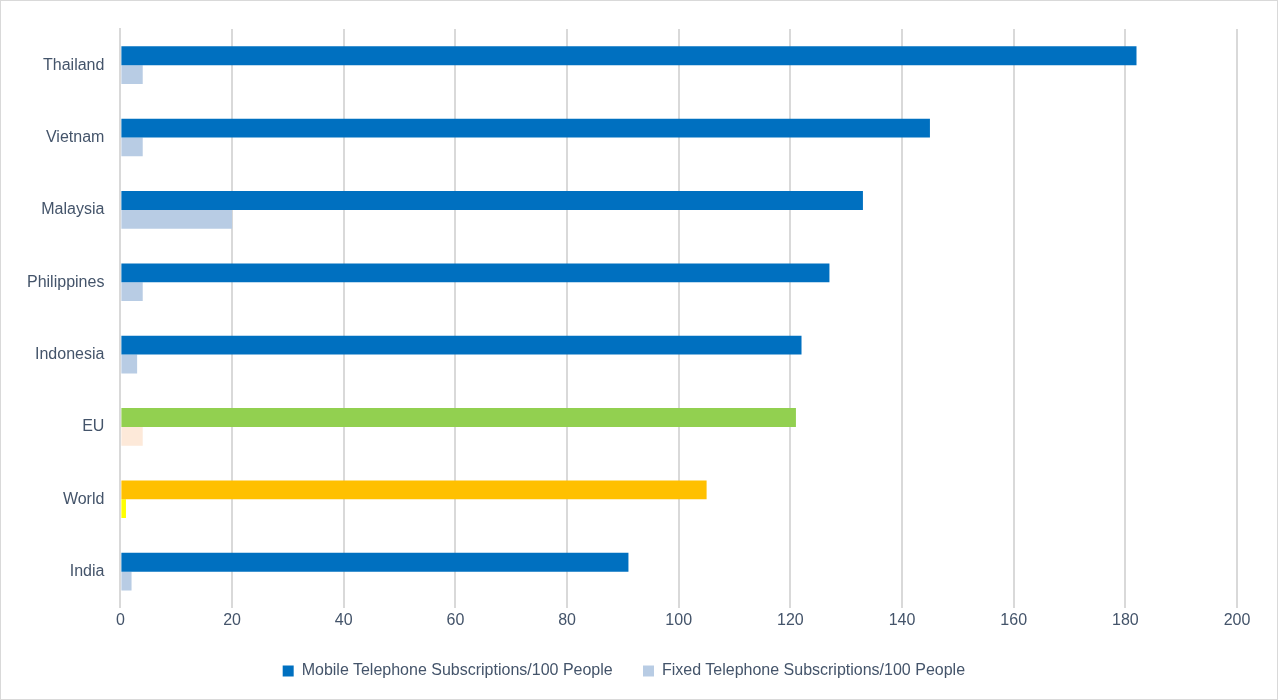 The width and height of the screenshot is (1278, 700). What do you see at coordinates (69, 353) in the screenshot?
I see `y-tick-label: Indonesia` at bounding box center [69, 353].